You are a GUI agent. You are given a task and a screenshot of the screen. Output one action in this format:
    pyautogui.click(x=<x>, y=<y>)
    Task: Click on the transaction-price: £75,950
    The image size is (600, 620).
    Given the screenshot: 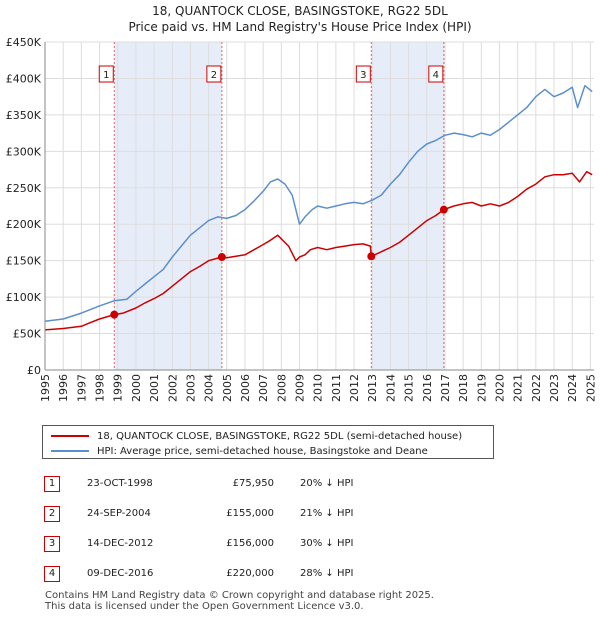 What is the action you would take?
    pyautogui.click(x=253, y=483)
    